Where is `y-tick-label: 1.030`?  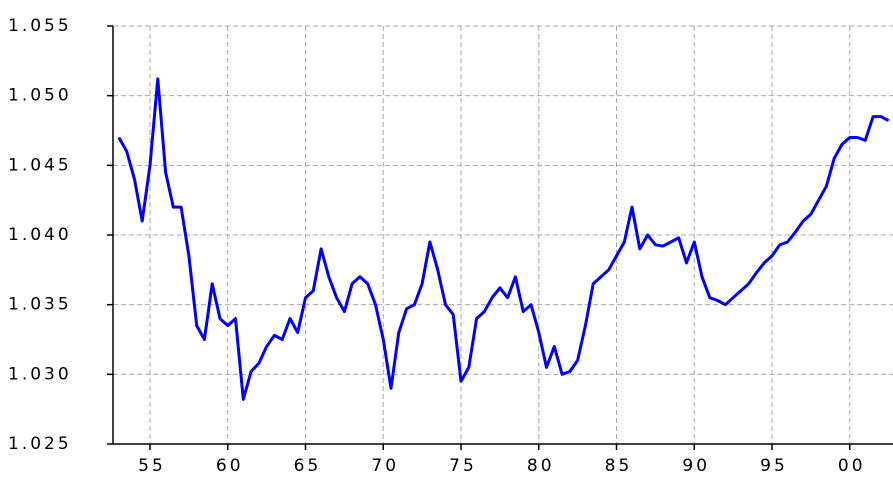
y-tick-label: 1.030 is located at coordinates (40, 374).